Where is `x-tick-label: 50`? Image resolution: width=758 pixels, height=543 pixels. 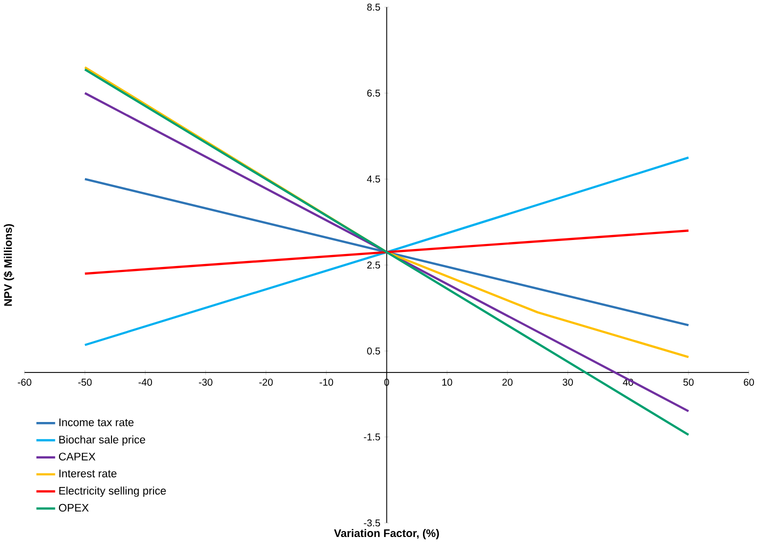 x-tick-label: 50 is located at coordinates (688, 382).